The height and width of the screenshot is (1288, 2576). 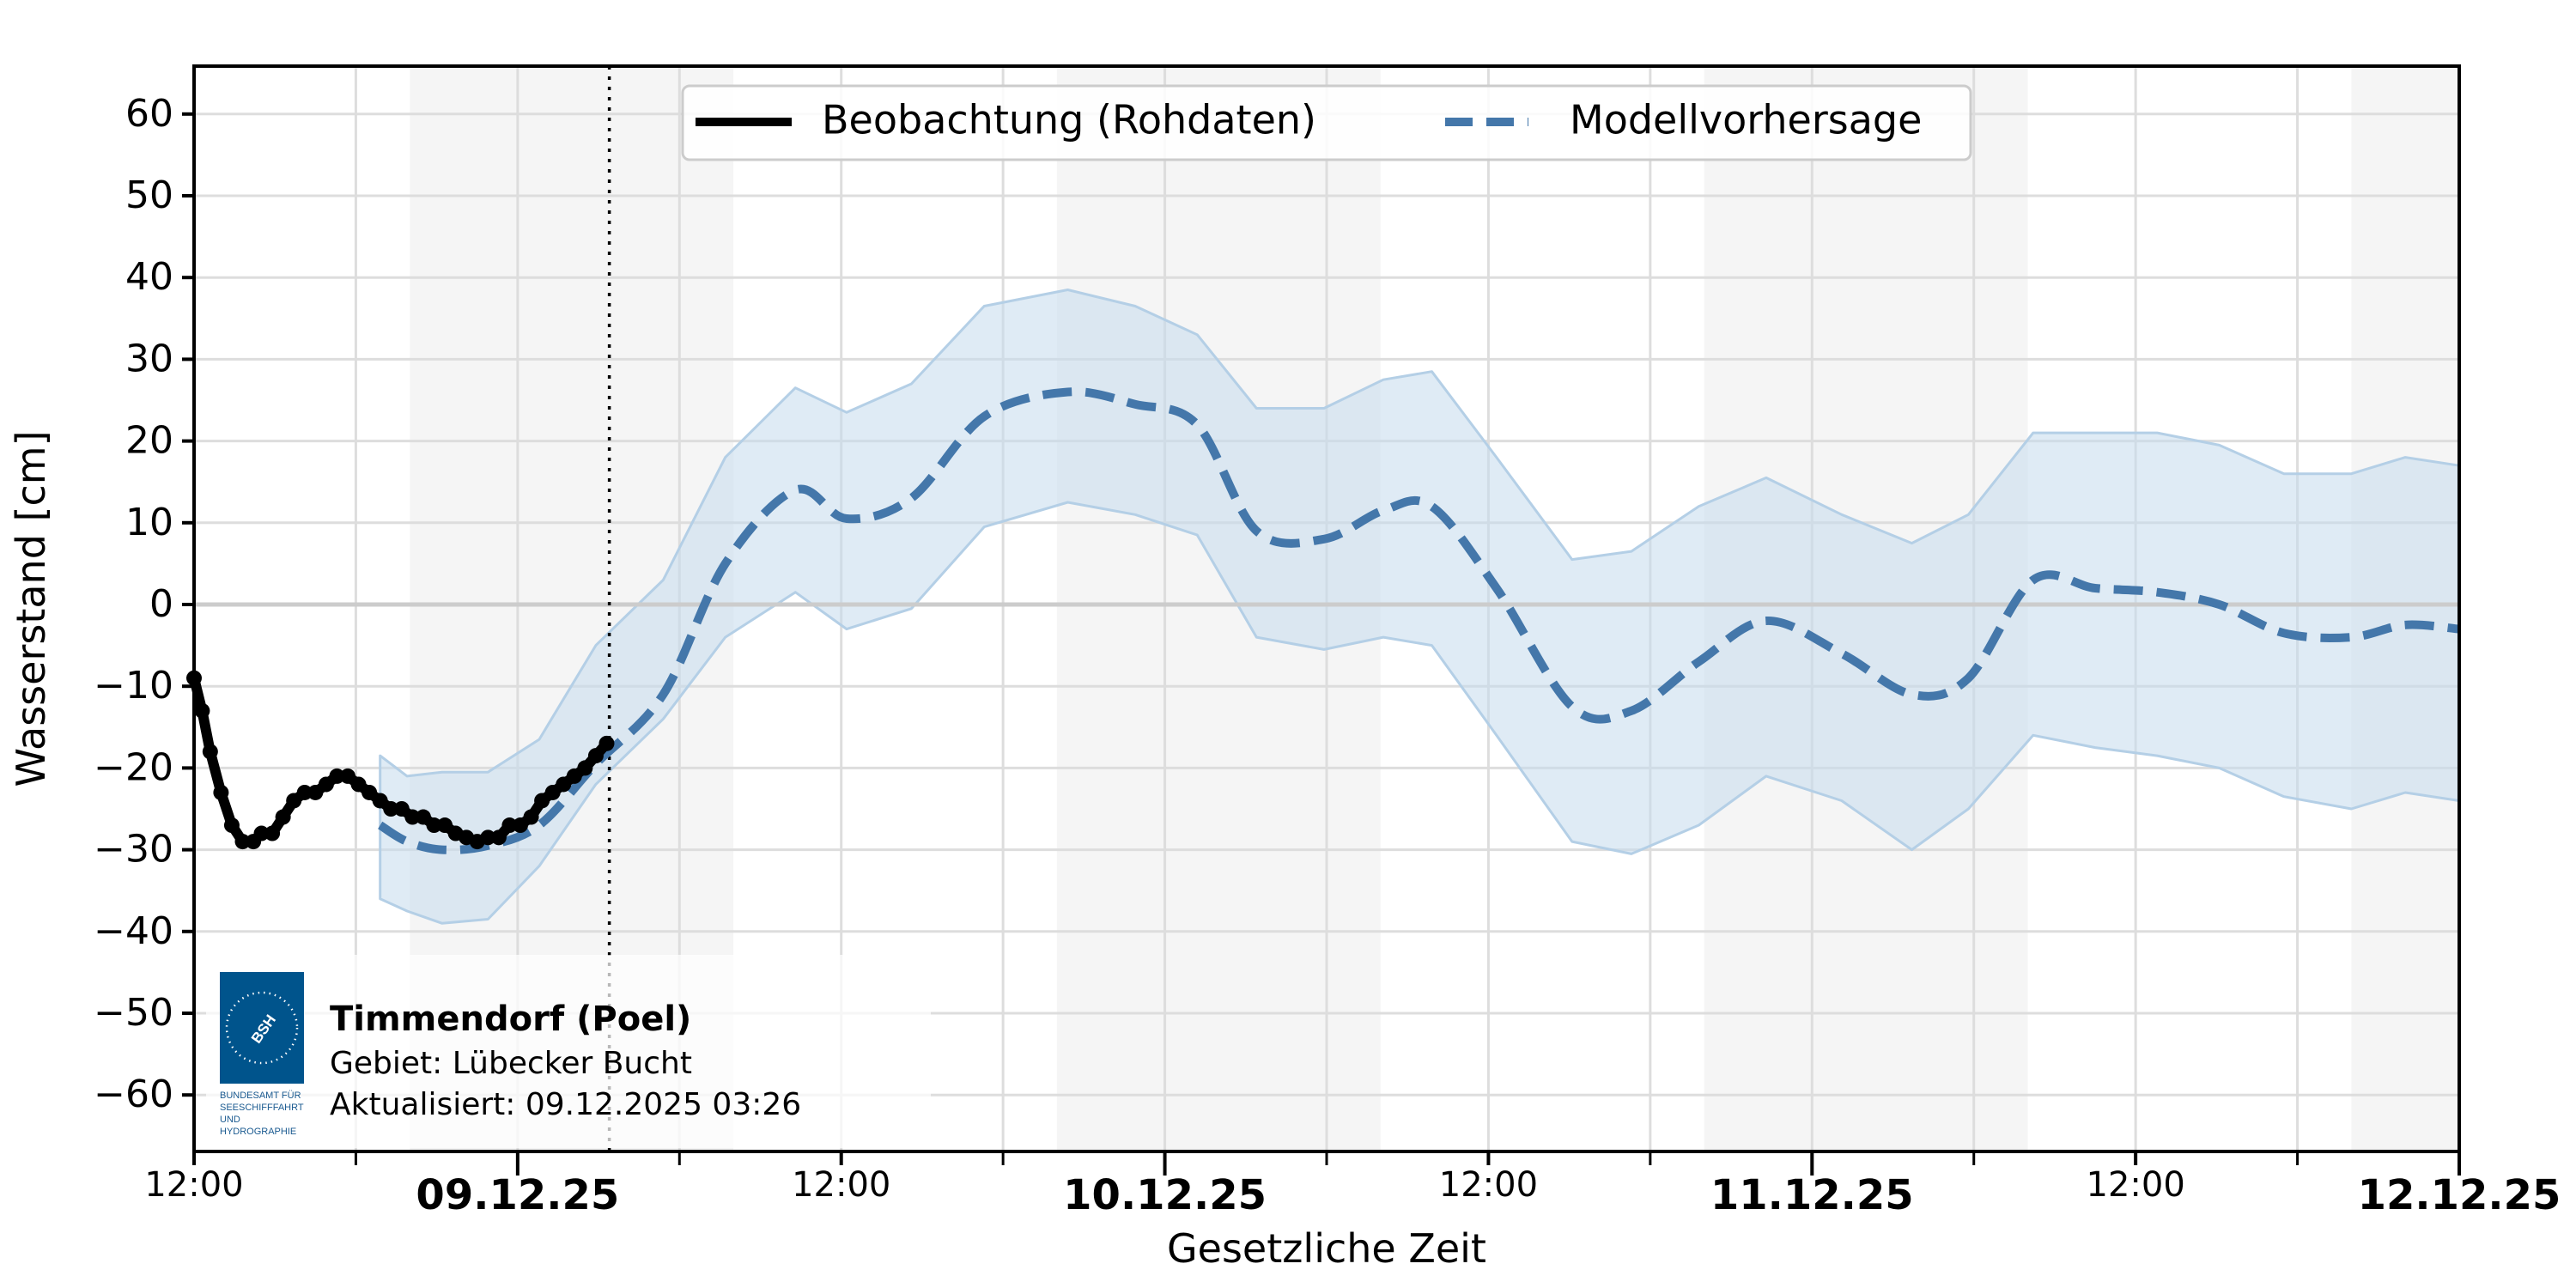 What do you see at coordinates (149, 195) in the screenshot?
I see `y-tick-label: 50` at bounding box center [149, 195].